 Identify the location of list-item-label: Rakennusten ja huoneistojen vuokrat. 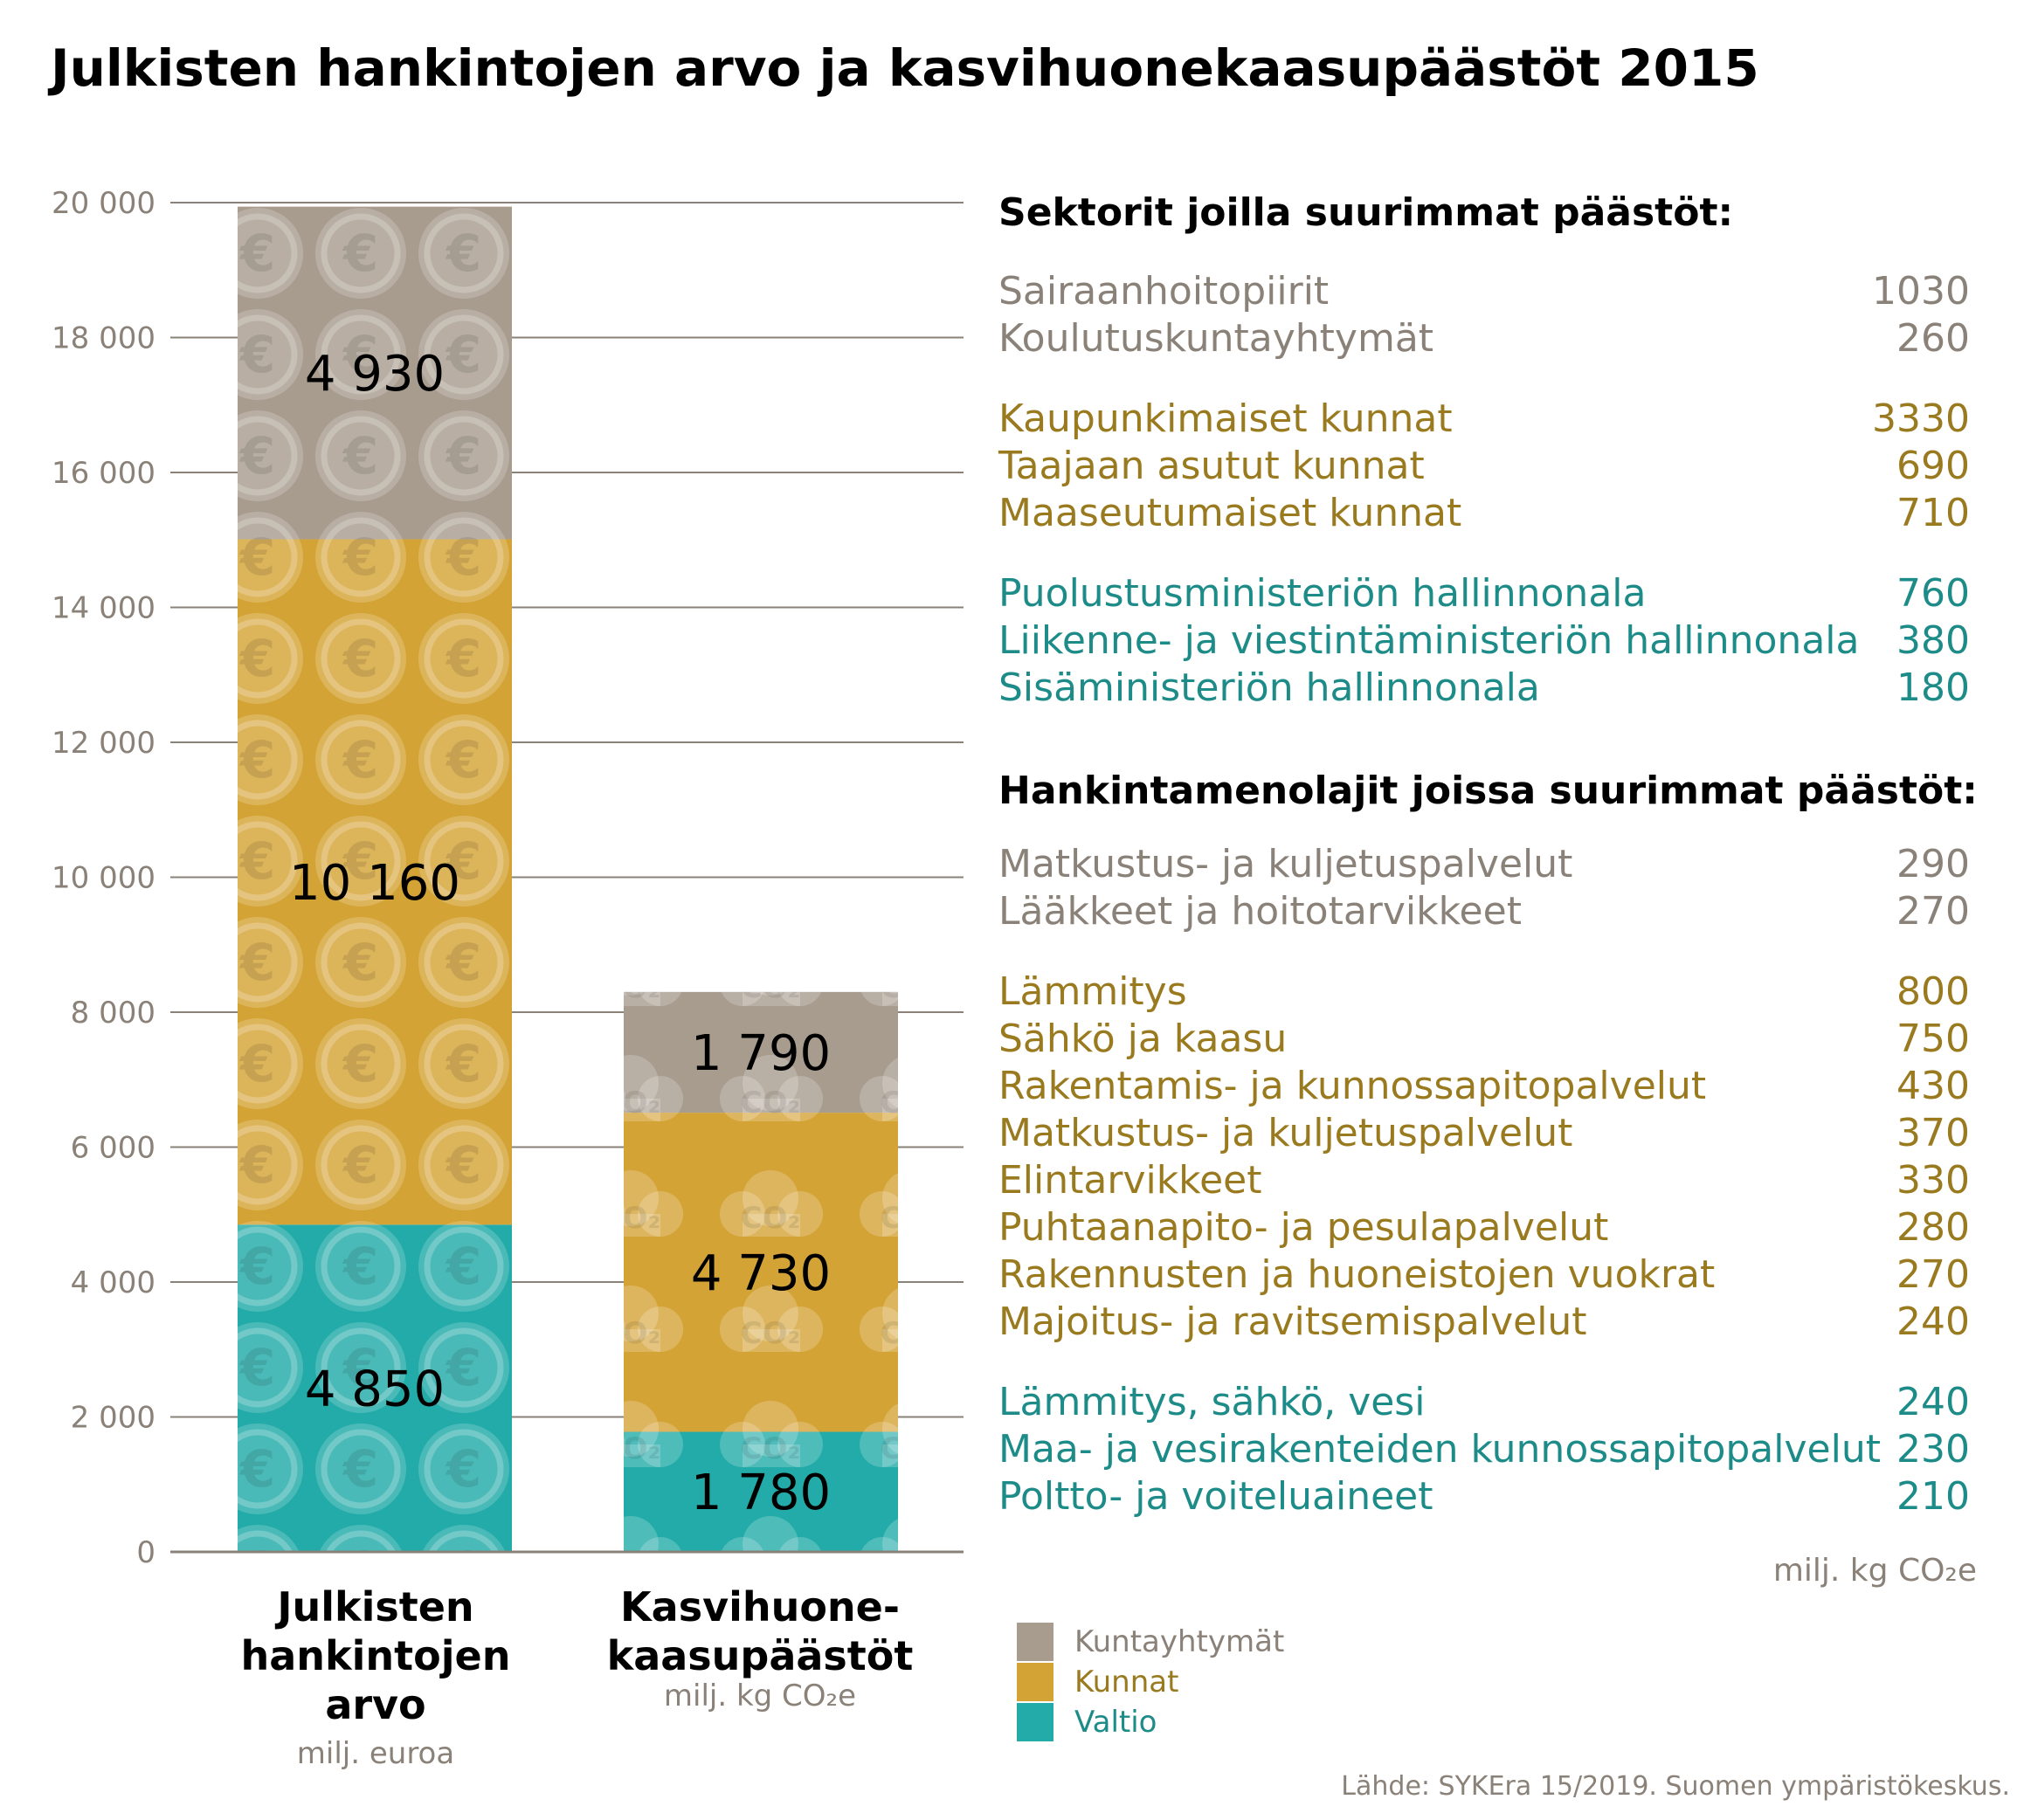
(1357, 1274).